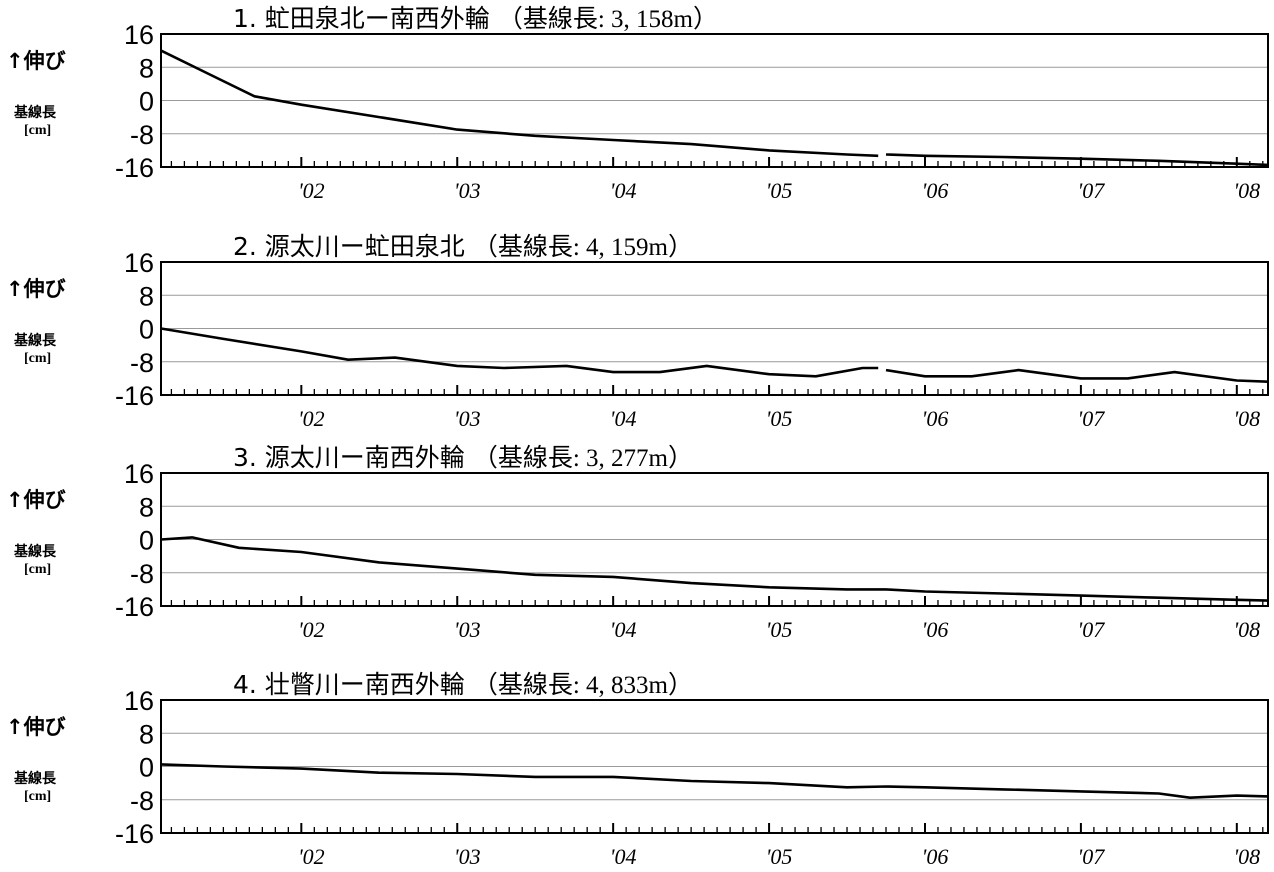  I want to click on chart-title: 4. 壮瞥川ー南西外輪 （基線長: 4, 833m）, so click(463, 684).